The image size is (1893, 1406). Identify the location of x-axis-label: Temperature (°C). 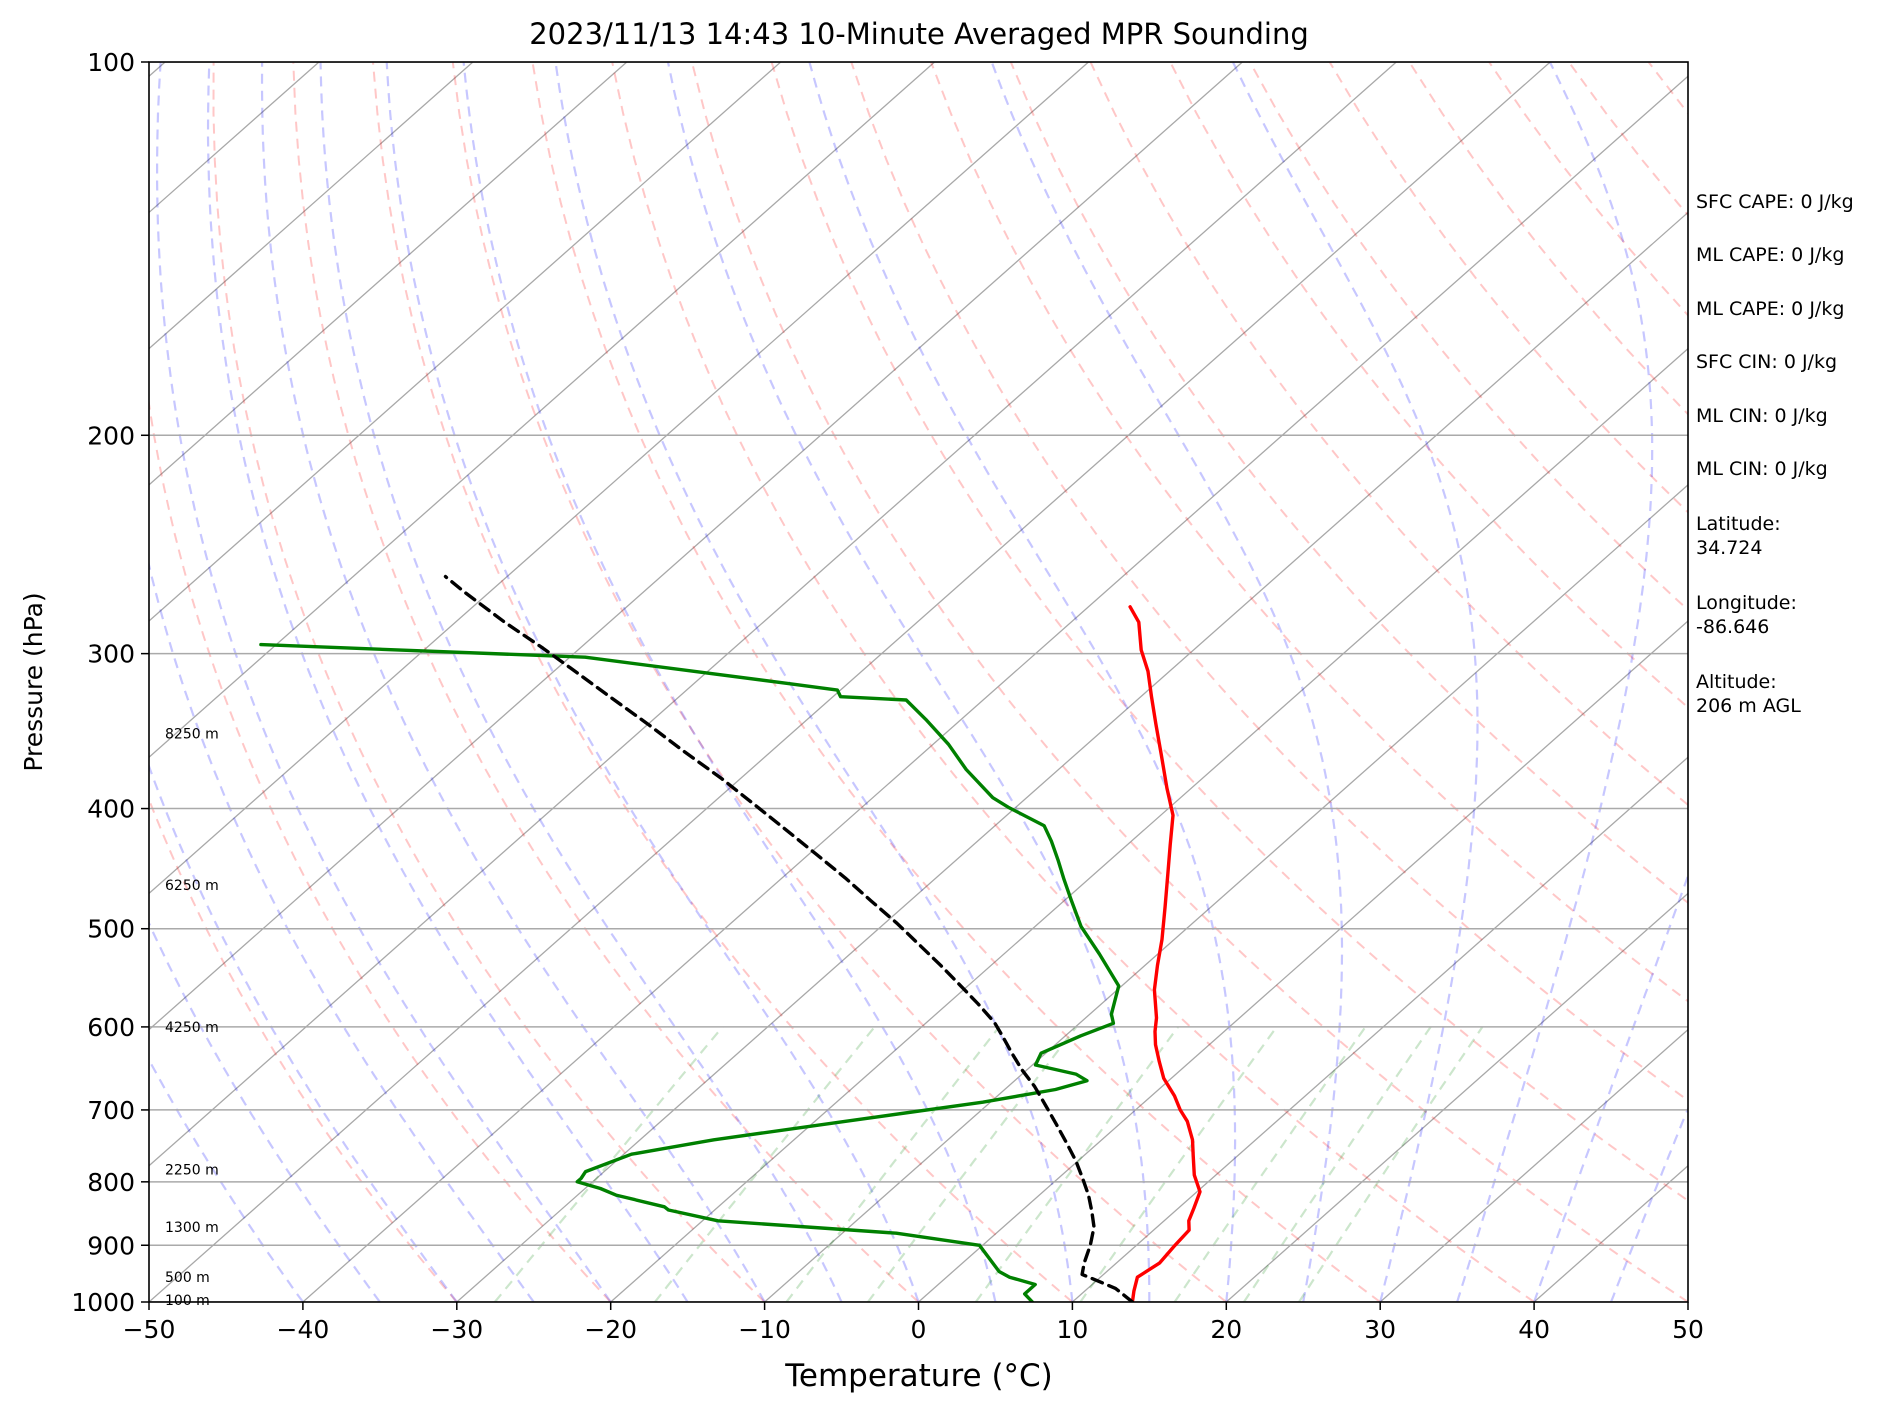
(918, 1376).